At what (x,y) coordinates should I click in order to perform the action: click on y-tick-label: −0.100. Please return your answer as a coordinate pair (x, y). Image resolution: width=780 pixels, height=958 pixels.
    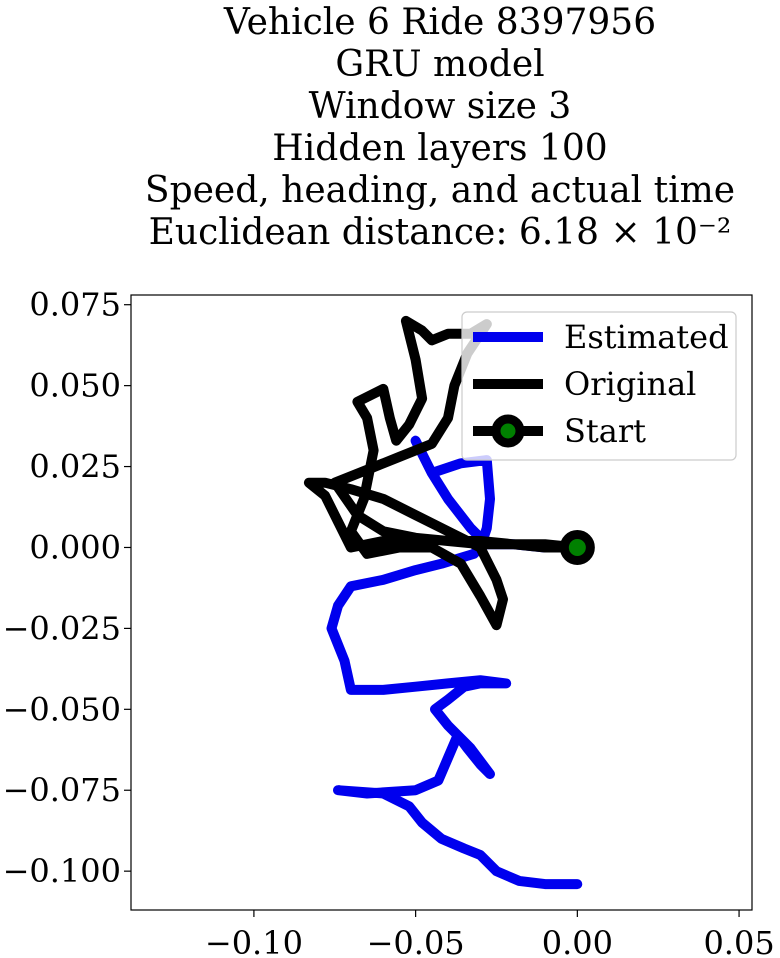
    Looking at the image, I should click on (62, 871).